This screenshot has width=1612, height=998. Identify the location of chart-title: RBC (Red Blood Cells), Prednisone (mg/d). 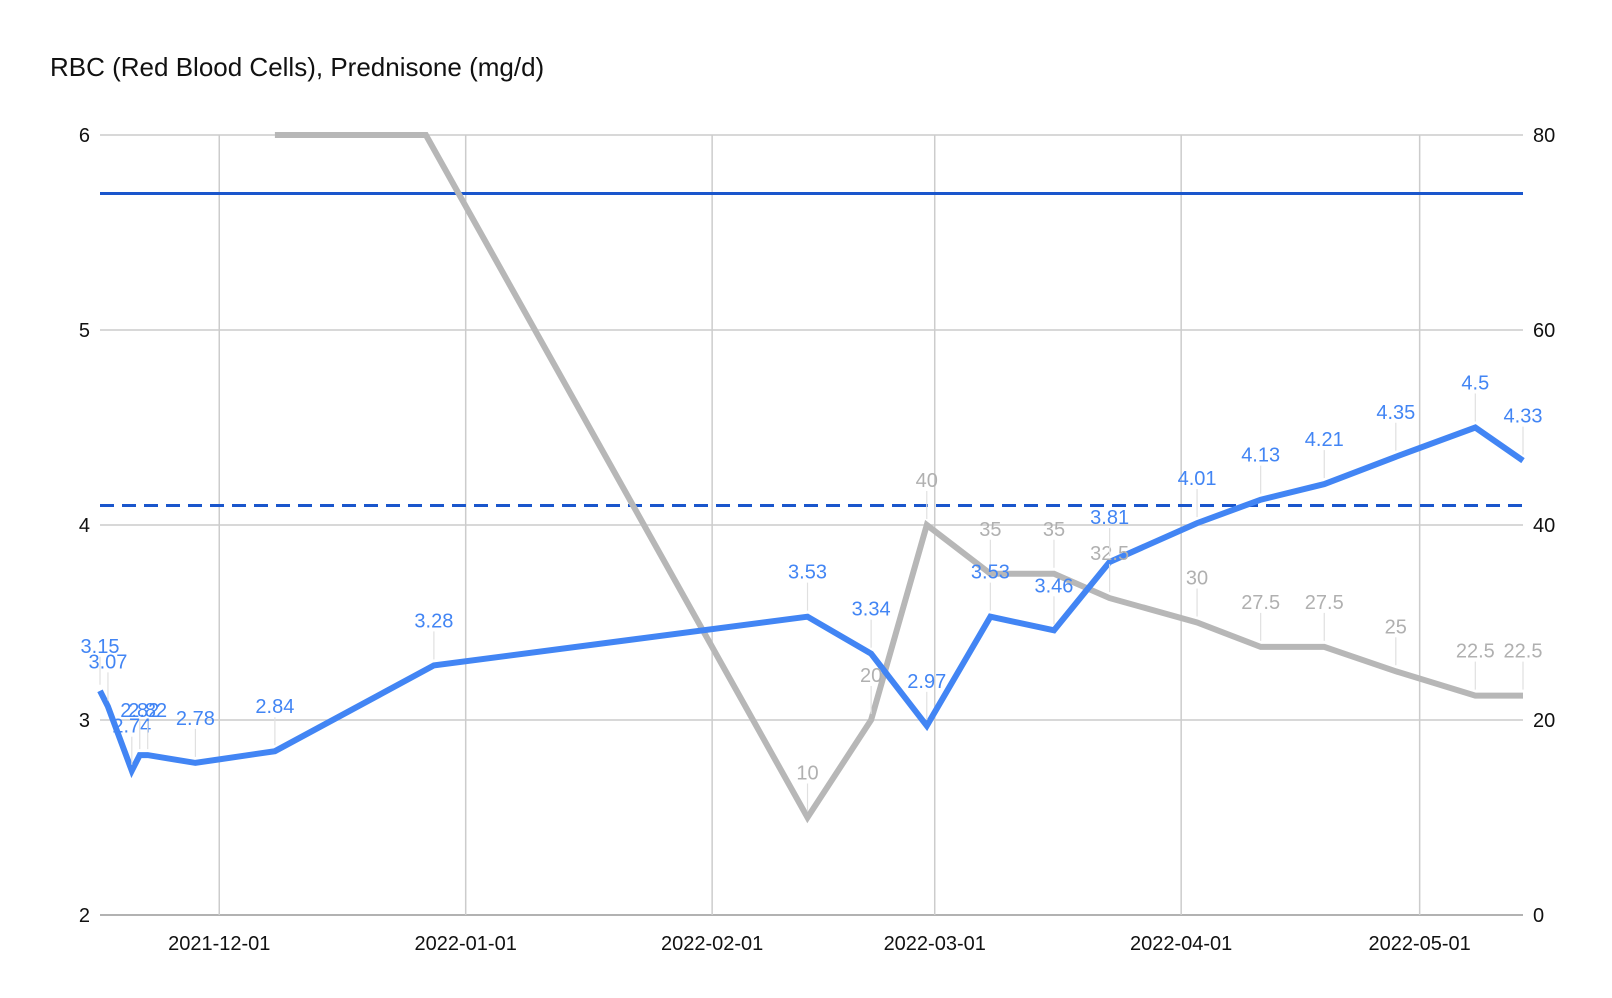
(297, 67).